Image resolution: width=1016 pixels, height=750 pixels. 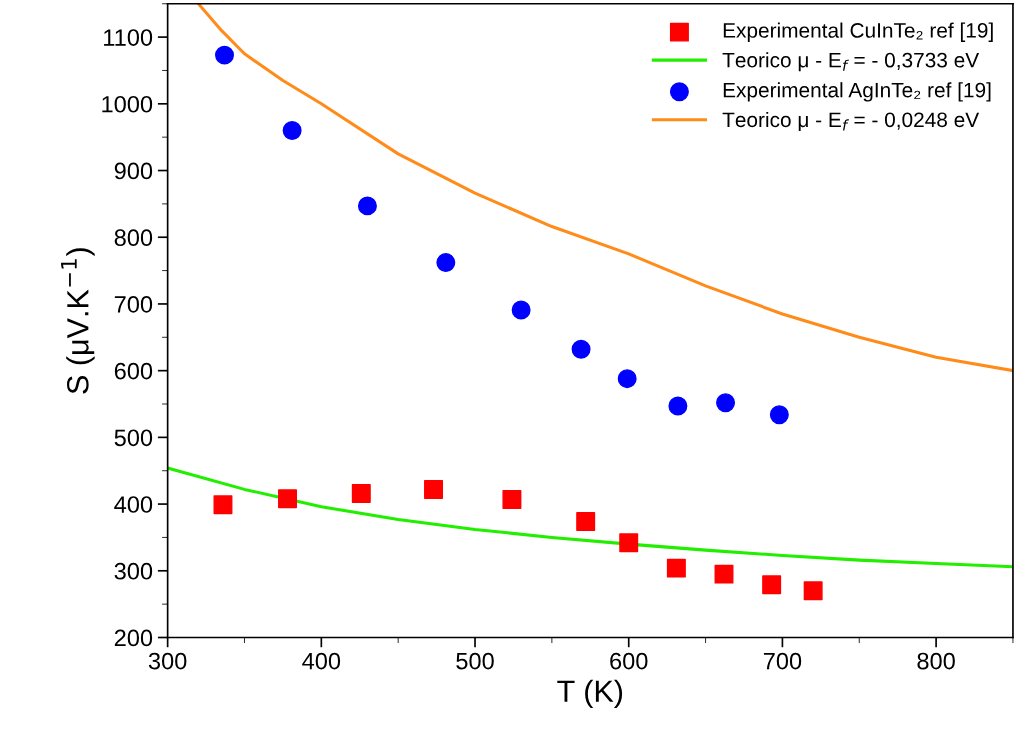 What do you see at coordinates (857, 92) in the screenshot?
I see `legend-label: Experimental AgInTe₂ ref [19]` at bounding box center [857, 92].